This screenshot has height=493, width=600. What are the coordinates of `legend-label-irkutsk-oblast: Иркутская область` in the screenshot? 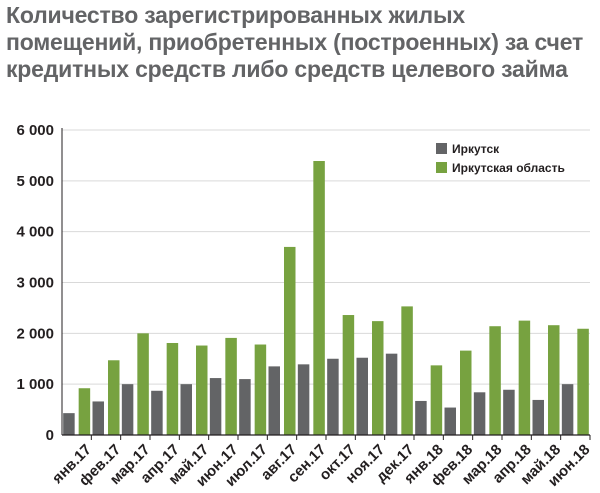 It's located at (508, 168).